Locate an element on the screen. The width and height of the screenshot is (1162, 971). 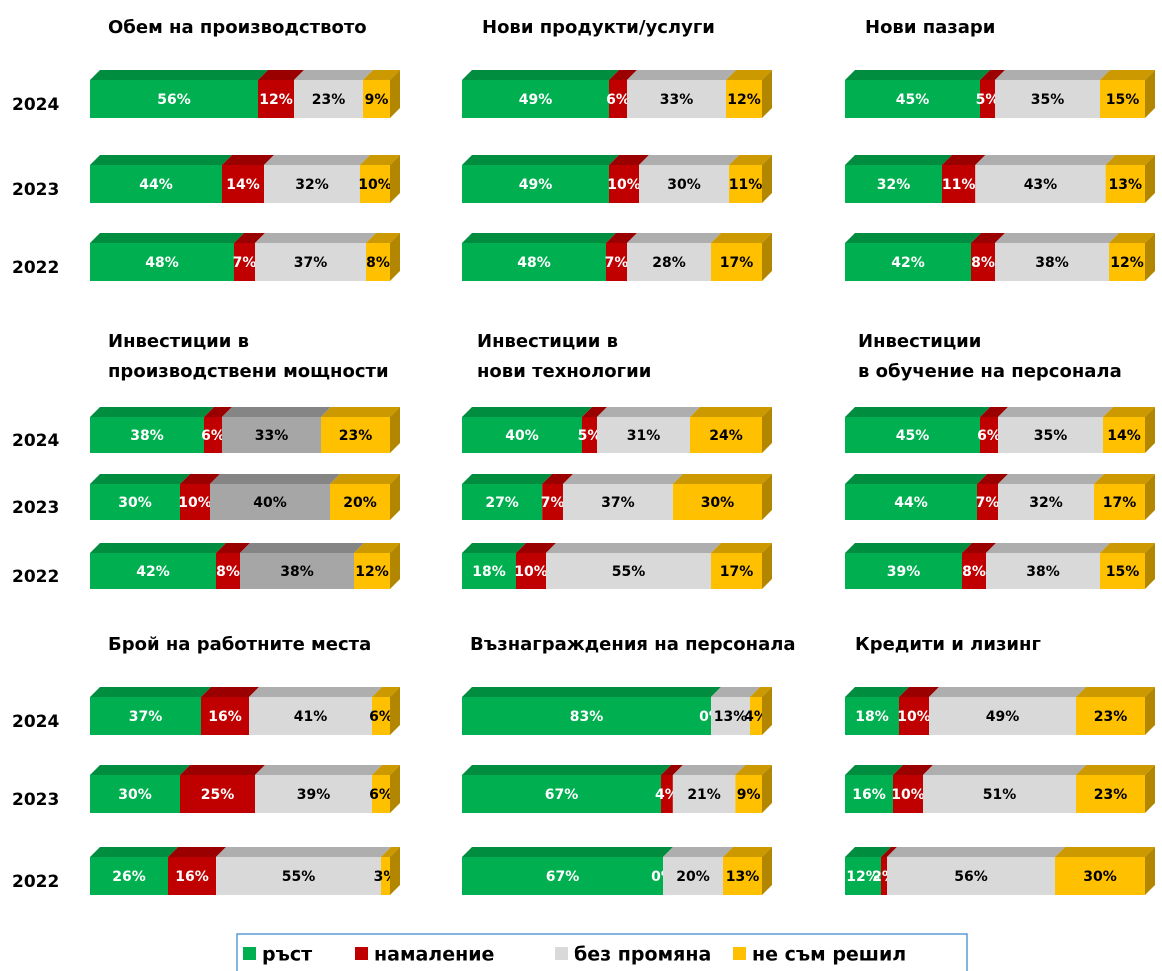
chart-title: Инвестиции в is located at coordinates (178, 341).